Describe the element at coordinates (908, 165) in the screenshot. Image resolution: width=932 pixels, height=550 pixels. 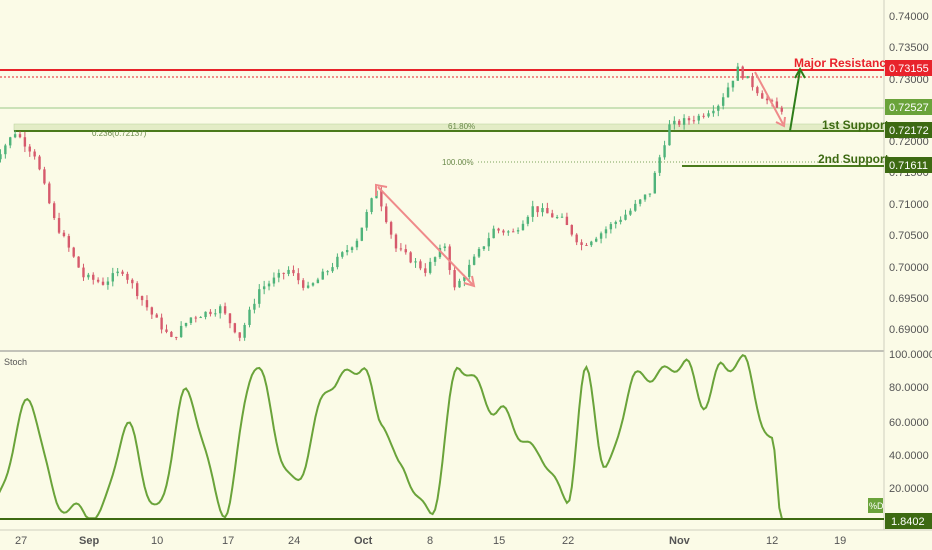
I see `second-support-price-tag: 0.71611` at that location.